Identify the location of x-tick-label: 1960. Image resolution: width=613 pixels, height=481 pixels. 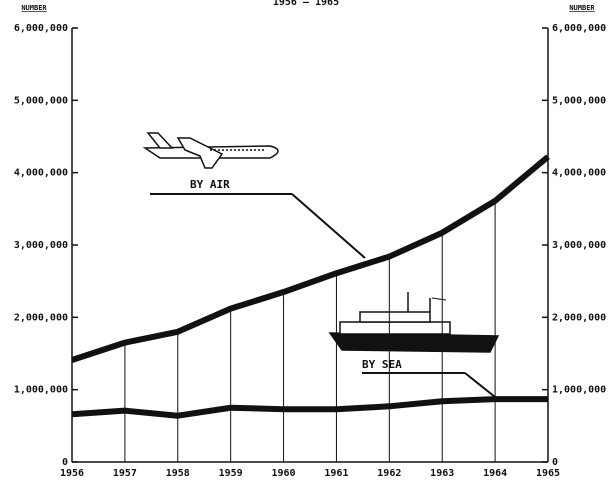
(284, 473).